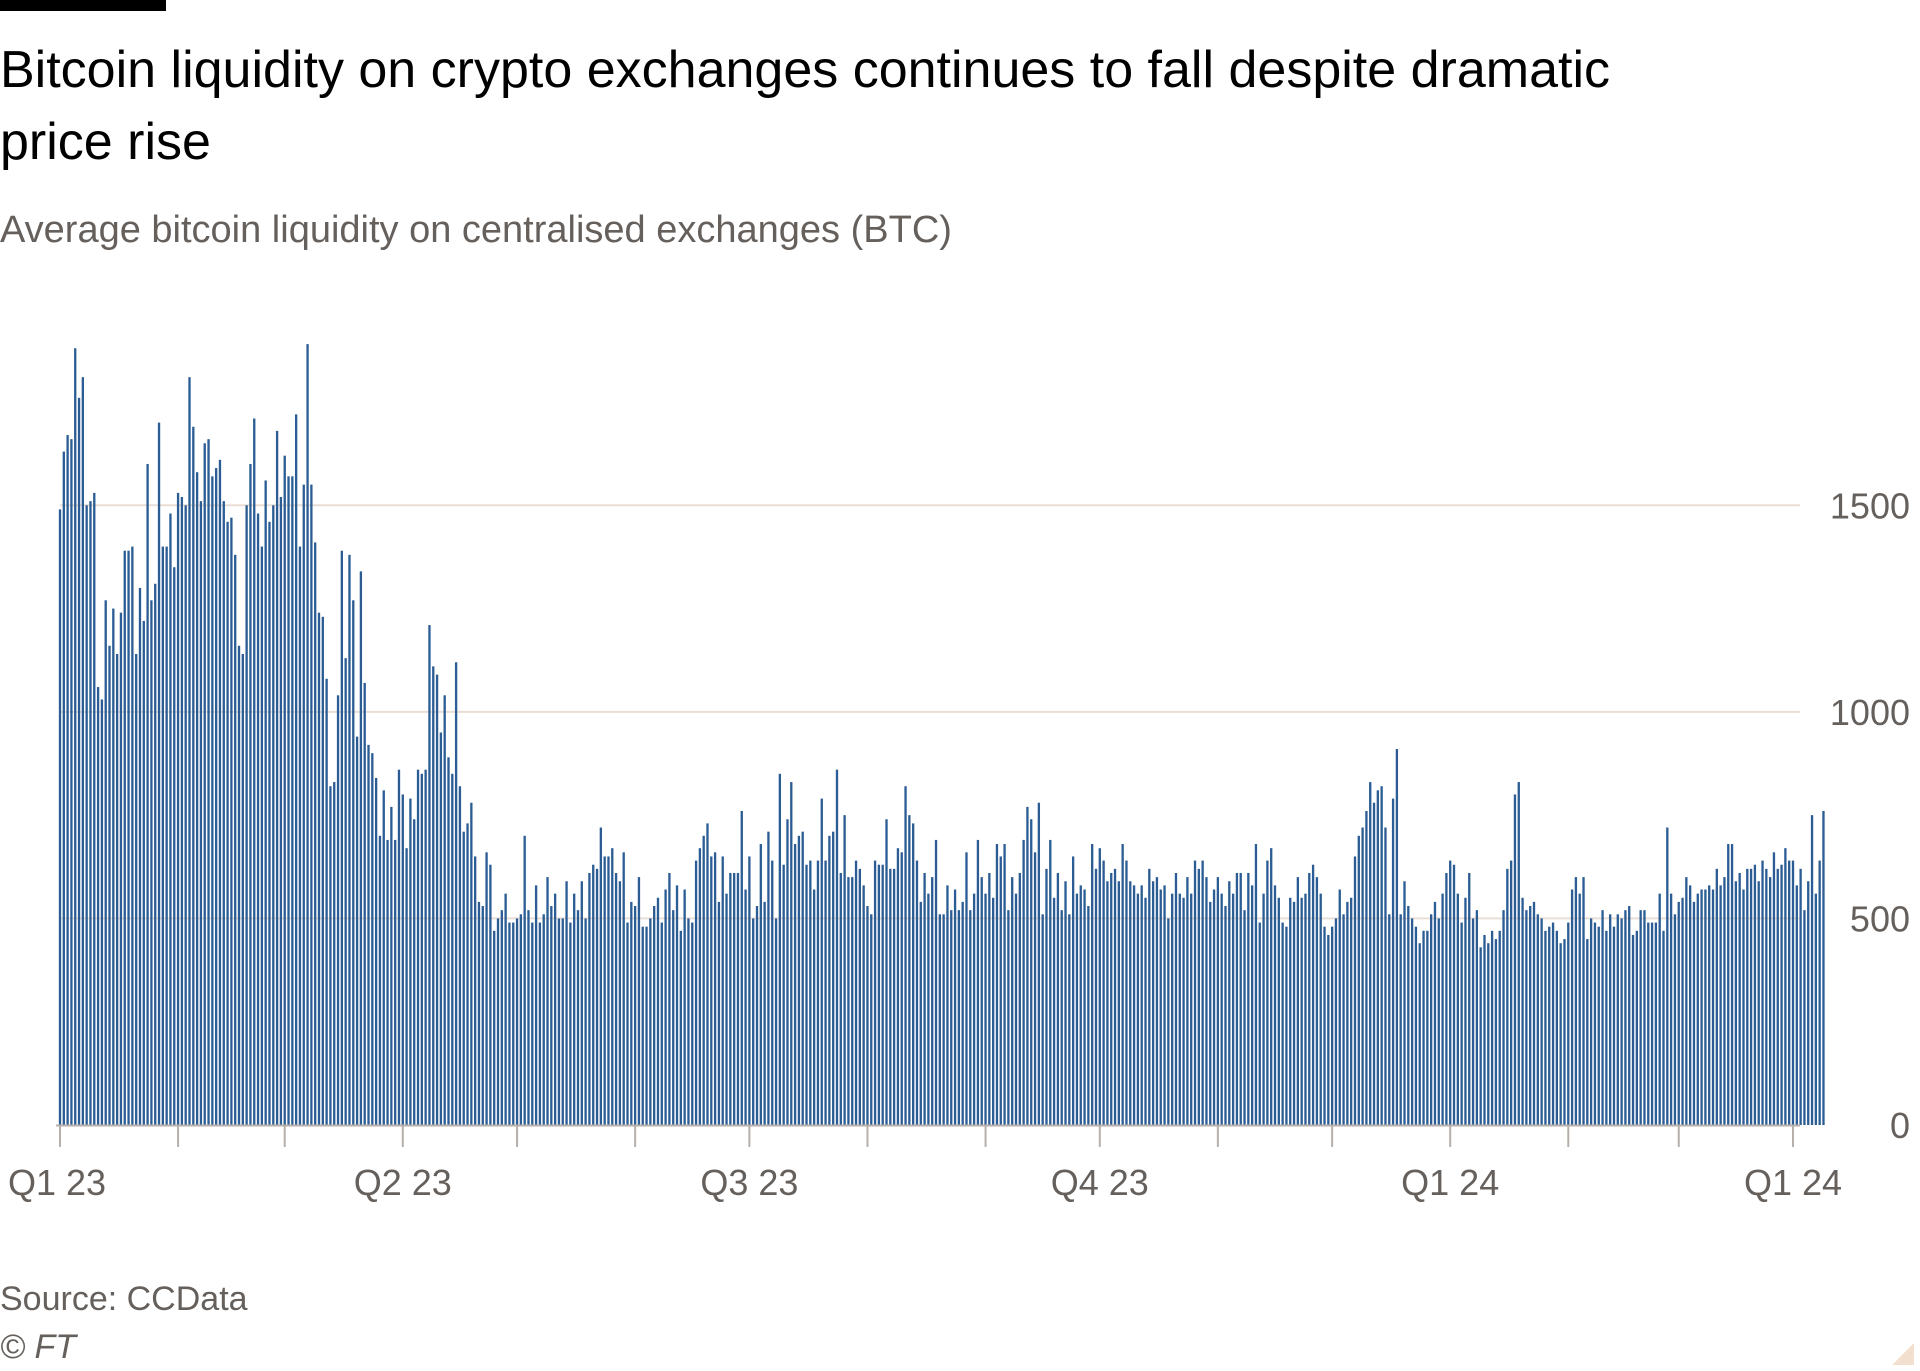 The image size is (1920, 1371). I want to click on brand-bar, so click(83, 5).